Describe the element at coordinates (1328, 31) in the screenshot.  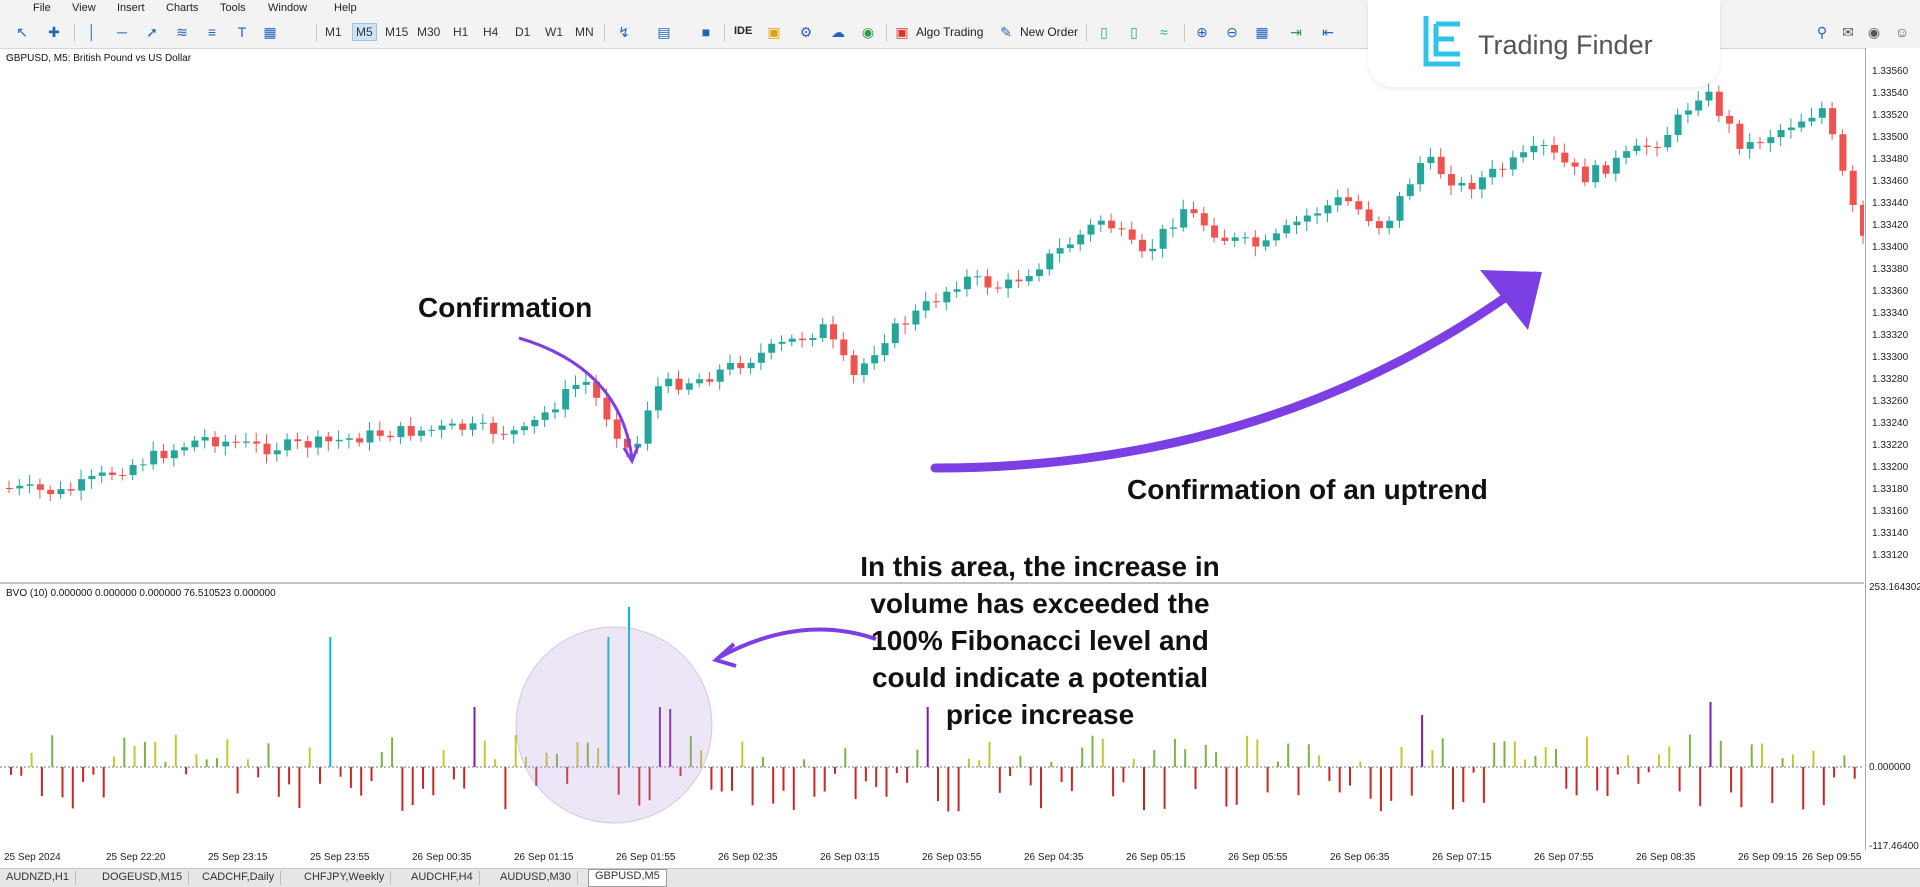
I see `chart-shift-icon: ⇤` at that location.